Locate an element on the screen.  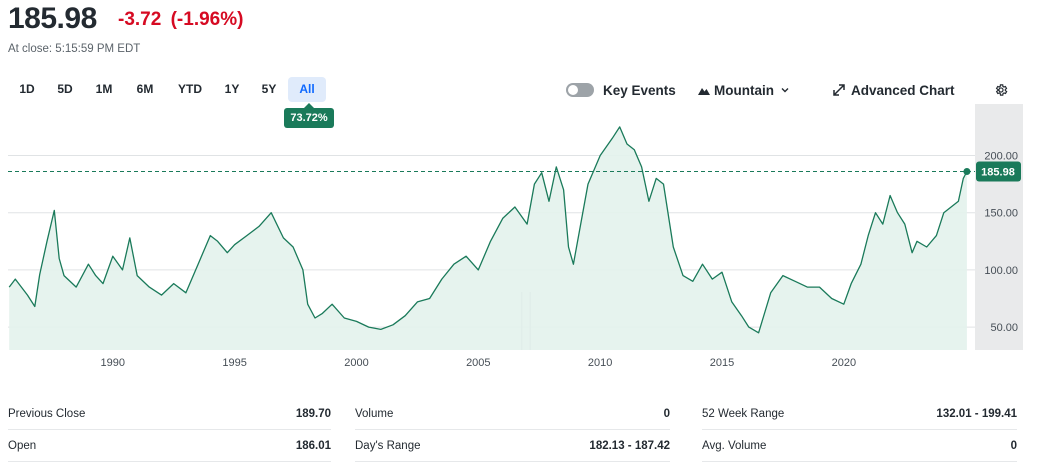
advanced-chart-button: Advanced Chart is located at coordinates (894, 90).